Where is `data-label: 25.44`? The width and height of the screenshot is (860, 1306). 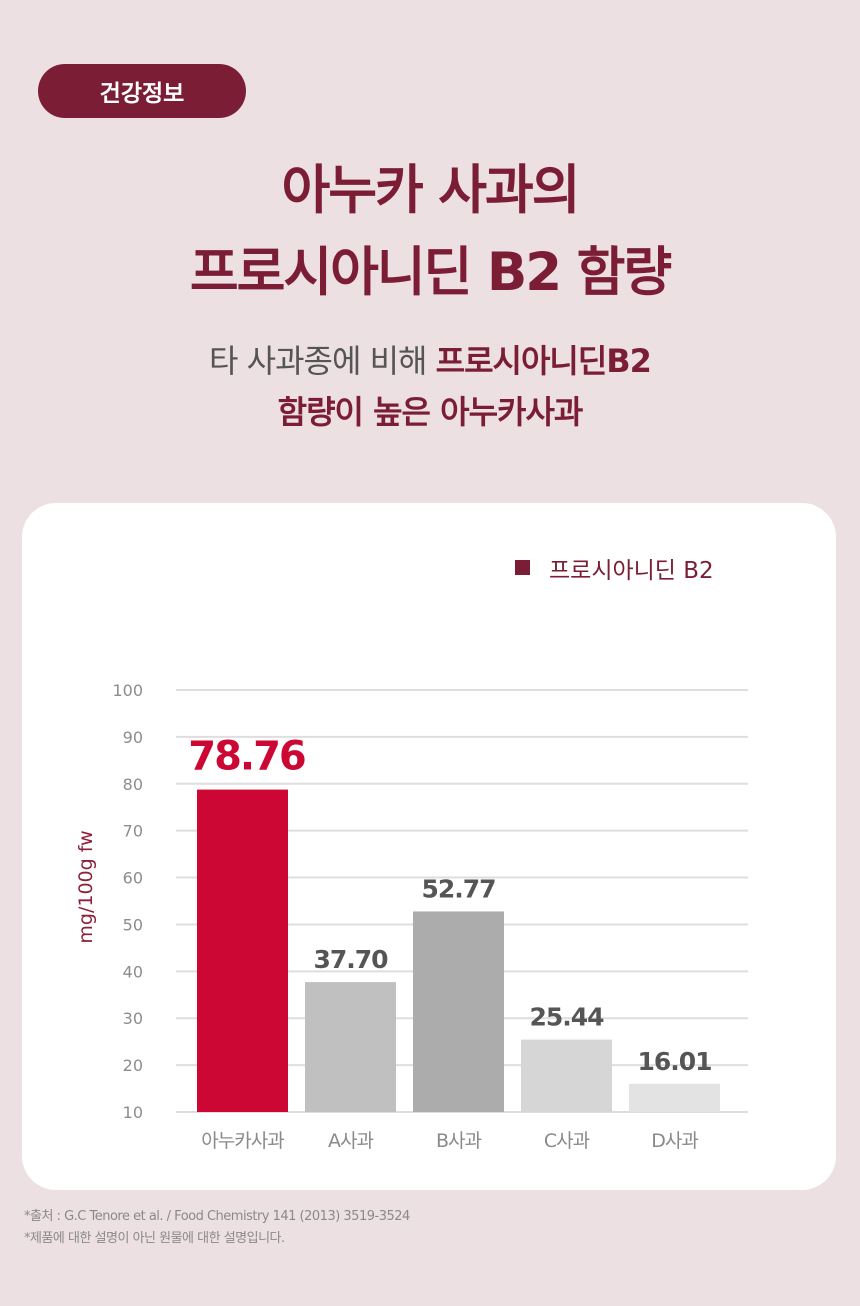
data-label: 25.44 is located at coordinates (566, 1017).